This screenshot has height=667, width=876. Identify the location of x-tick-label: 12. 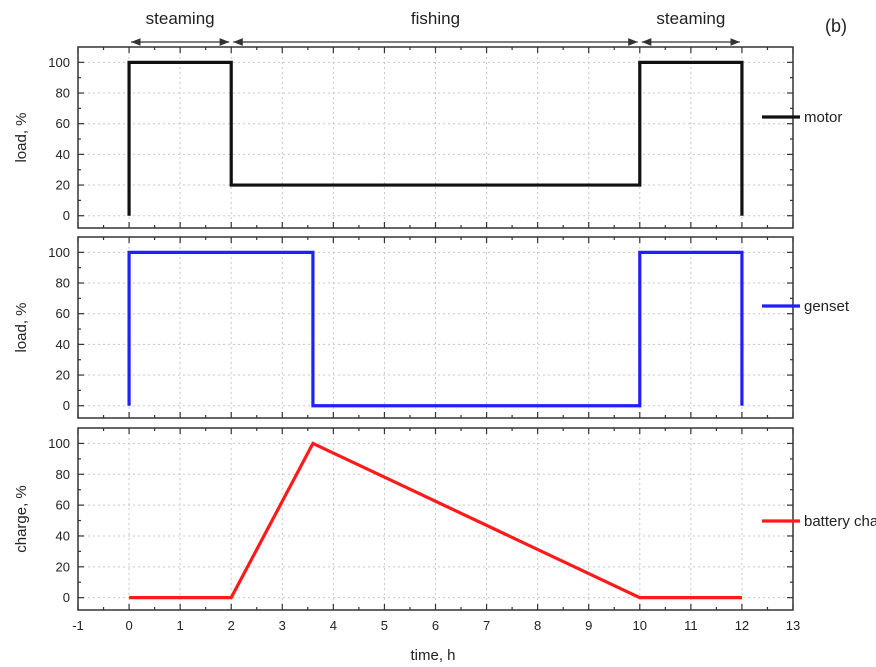
(742, 625).